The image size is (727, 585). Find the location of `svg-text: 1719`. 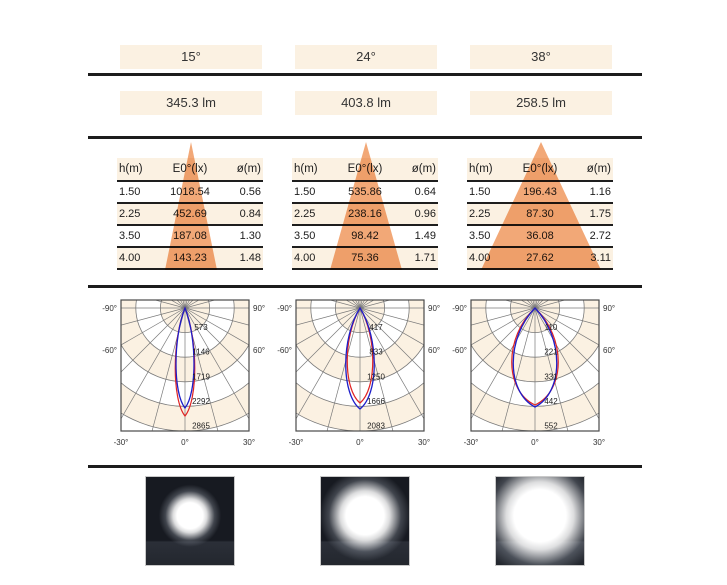

svg-text: 1719 is located at coordinates (201, 376).